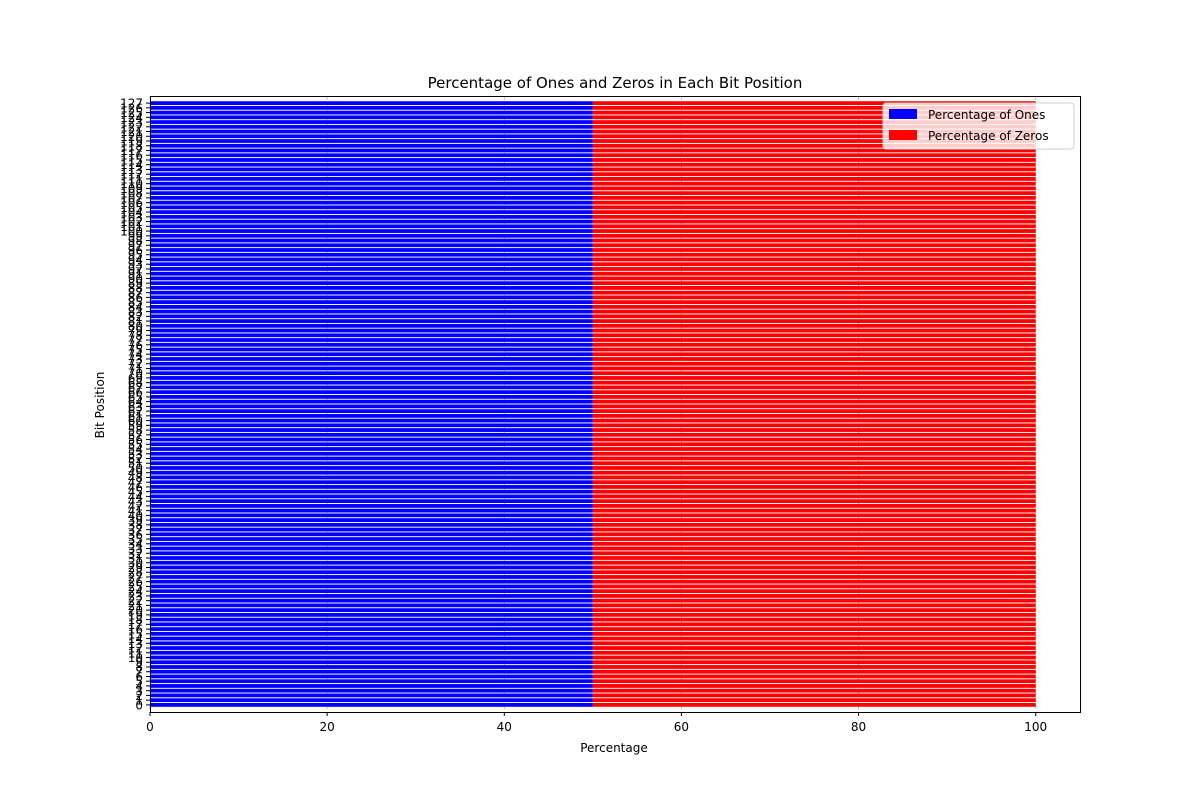  What do you see at coordinates (131, 156) in the screenshot?
I see `y-tick-label: 116` at bounding box center [131, 156].